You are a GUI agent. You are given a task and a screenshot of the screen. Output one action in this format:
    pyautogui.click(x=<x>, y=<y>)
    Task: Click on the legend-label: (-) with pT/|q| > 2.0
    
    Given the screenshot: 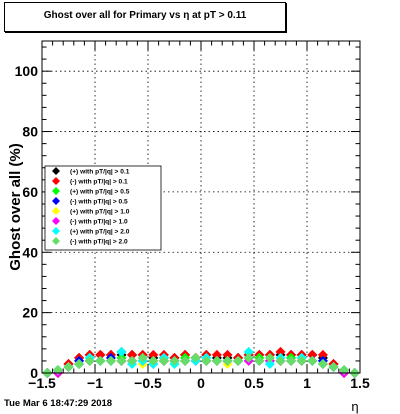 What is the action you would take?
    pyautogui.click(x=99, y=242)
    